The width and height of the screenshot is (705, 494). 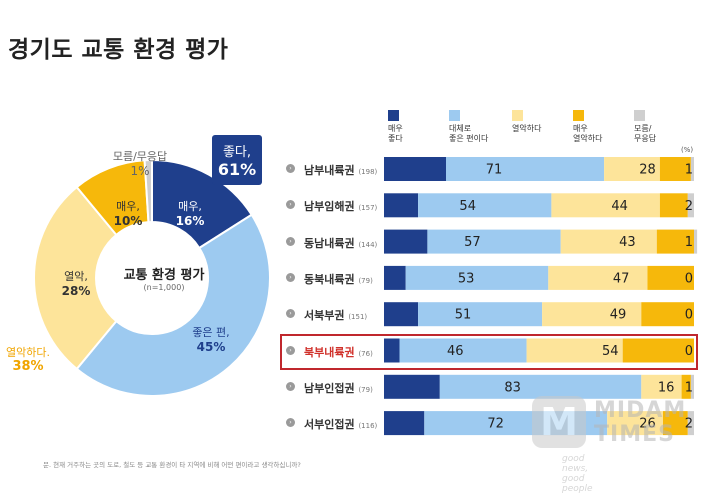 What do you see at coordinates (395, 133) in the screenshot?
I see `legend-label-very-good: 매우 좋다` at bounding box center [395, 133].